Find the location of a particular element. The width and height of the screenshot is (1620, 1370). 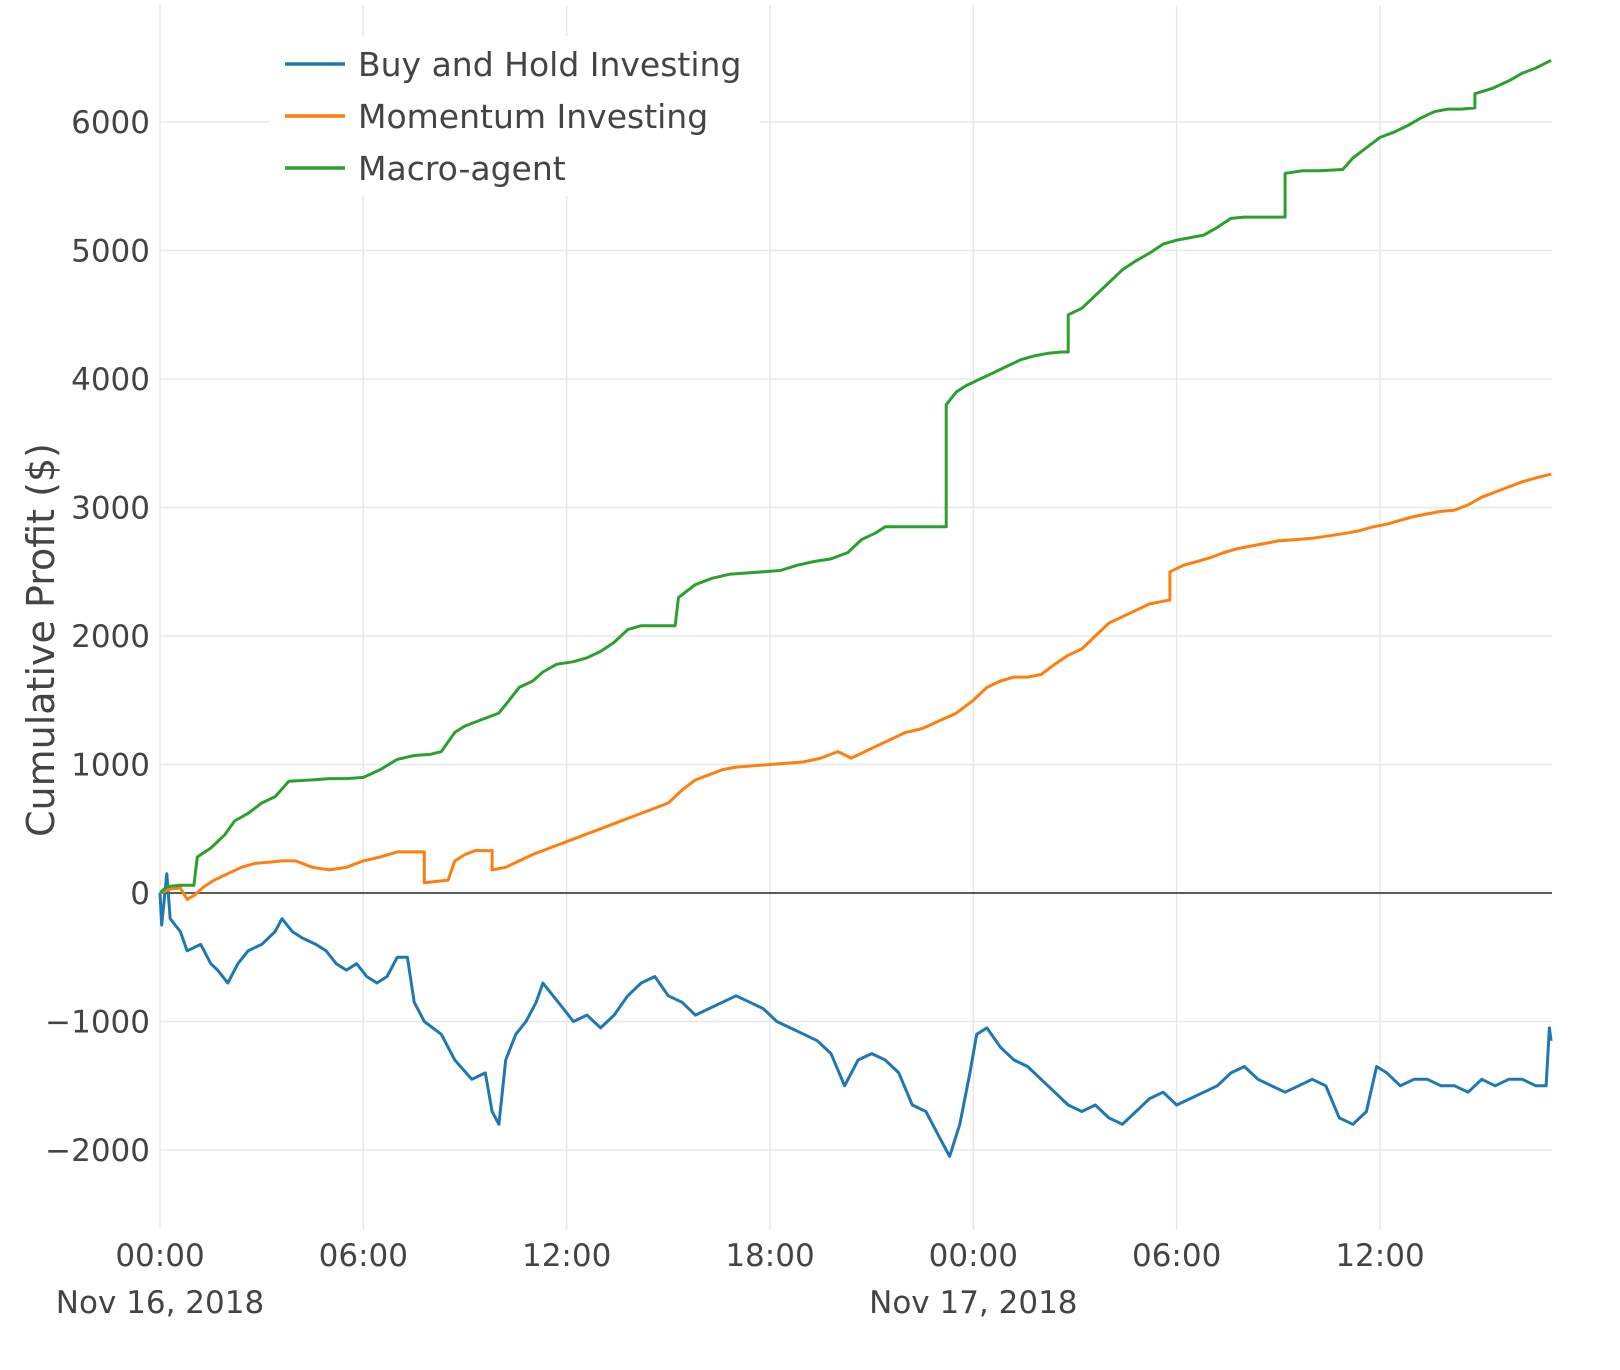

y-tick-label: 1000 is located at coordinates (110, 766).